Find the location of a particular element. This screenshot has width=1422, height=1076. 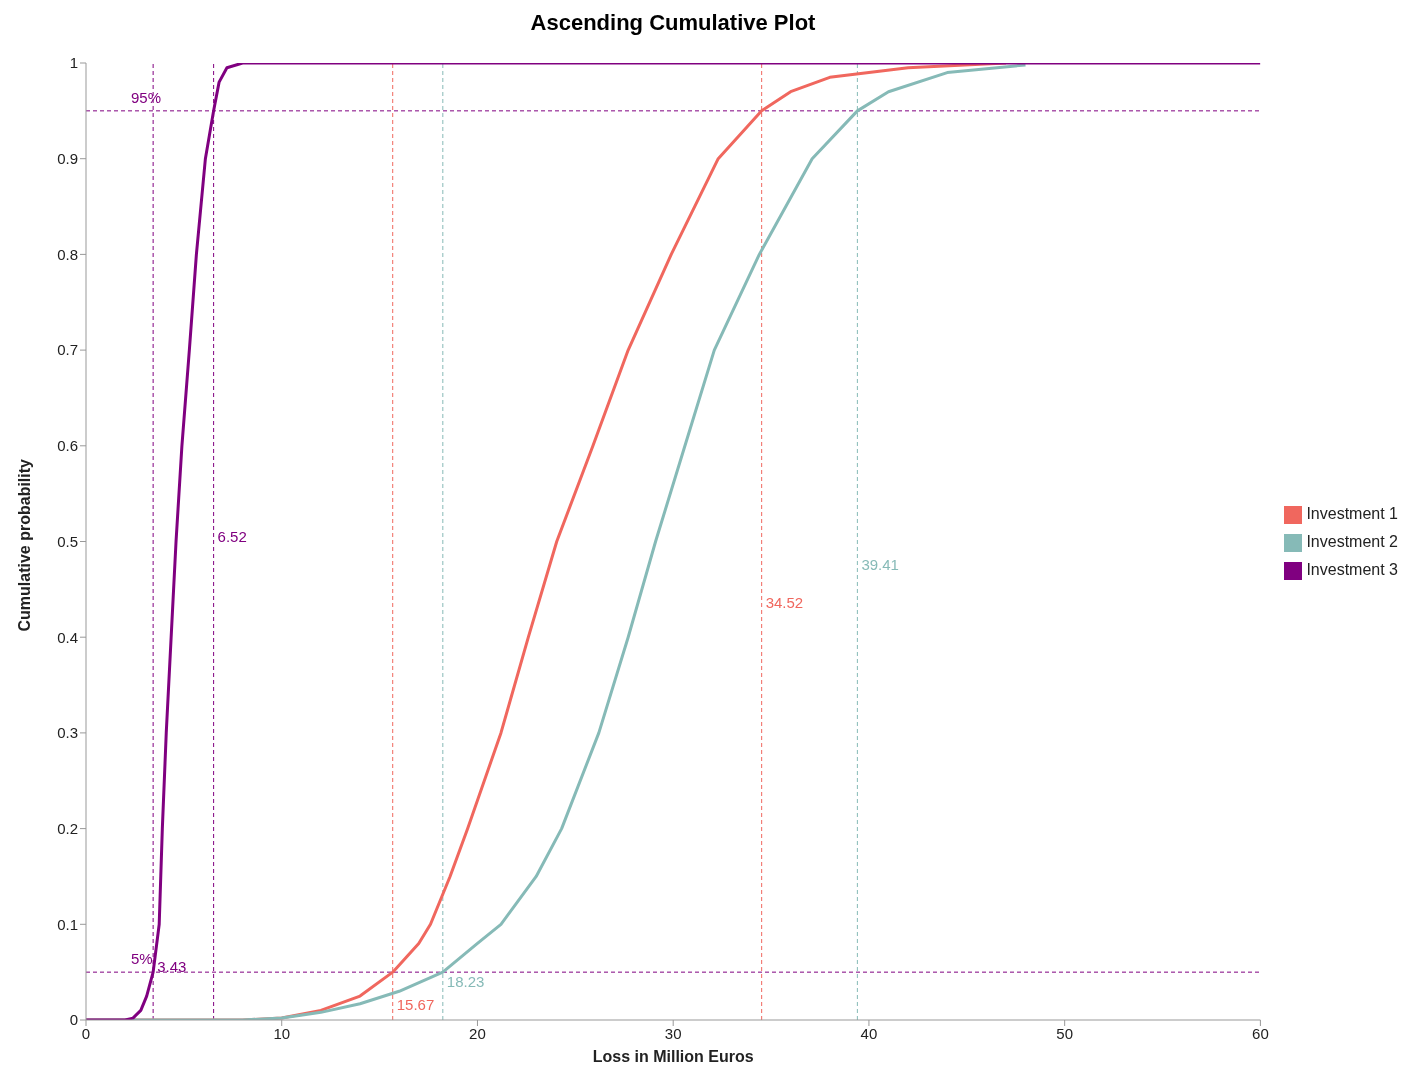

ref-line-label: 39.41 is located at coordinates (880, 565).